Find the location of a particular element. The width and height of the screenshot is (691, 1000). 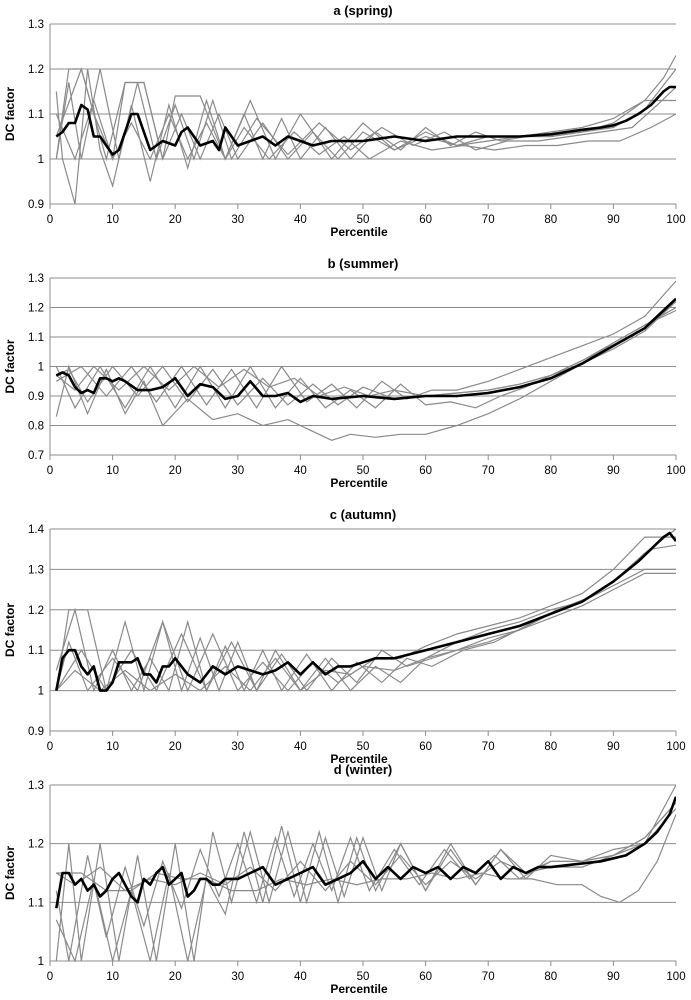

y-tick-label: 0.8 is located at coordinates (36, 427).